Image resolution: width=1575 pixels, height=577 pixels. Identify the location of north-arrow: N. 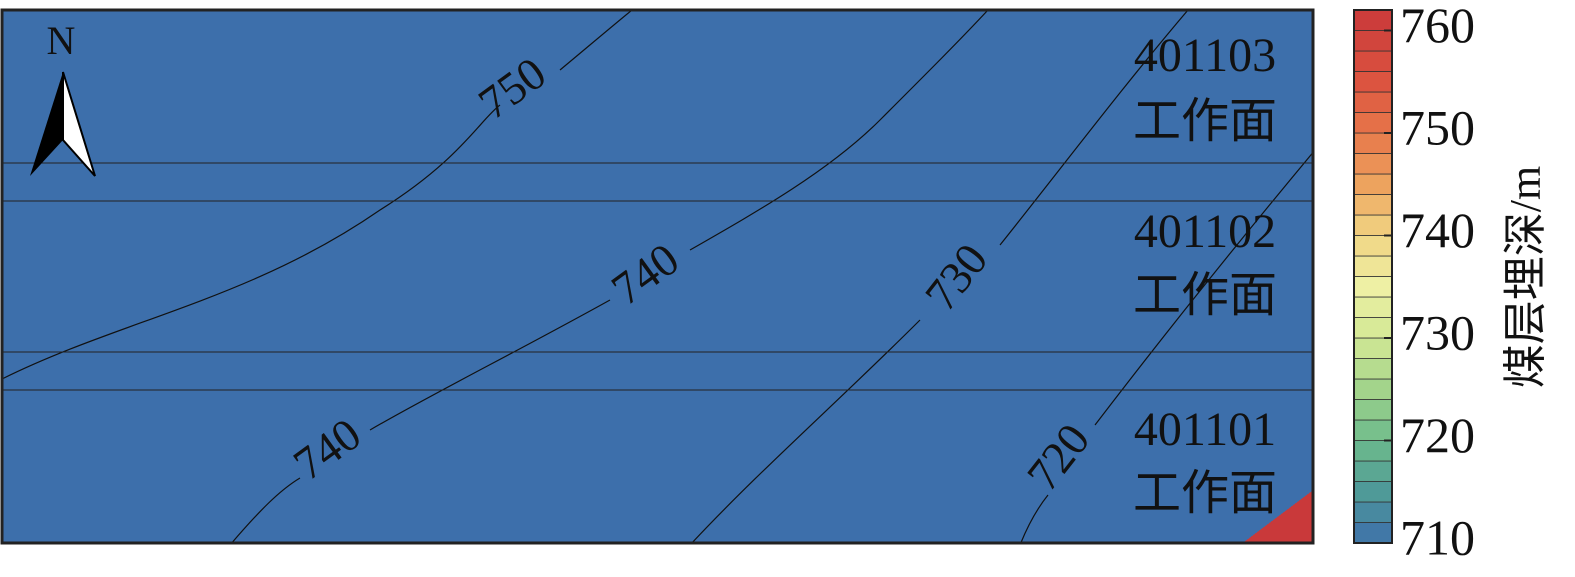
(63, 97).